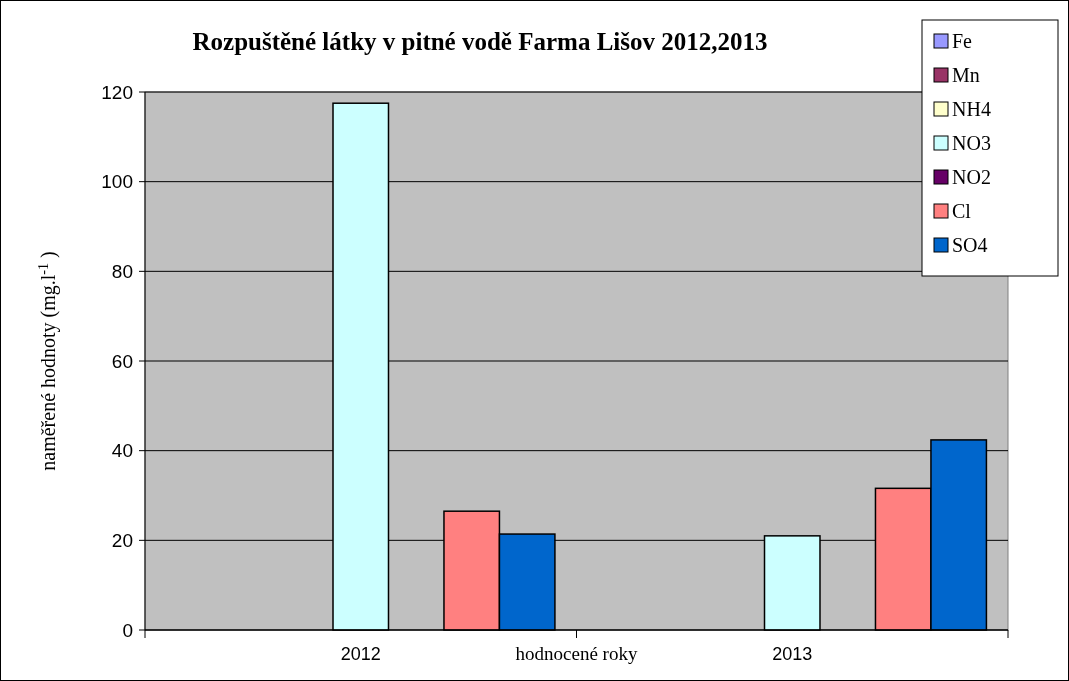 This screenshot has width=1069, height=681. Describe the element at coordinates (122, 540) in the screenshot. I see `y-tick-label: 20` at that location.